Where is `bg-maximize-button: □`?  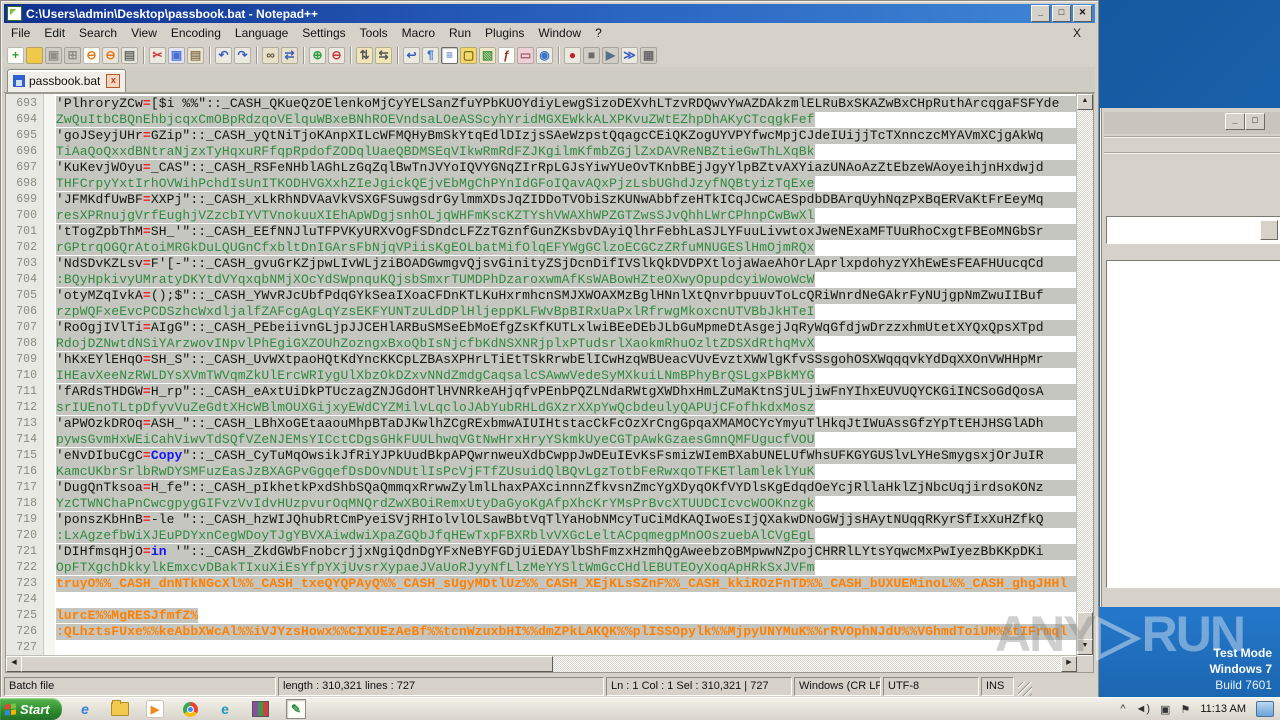
bg-maximize-button: □ is located at coordinates (1255, 121).